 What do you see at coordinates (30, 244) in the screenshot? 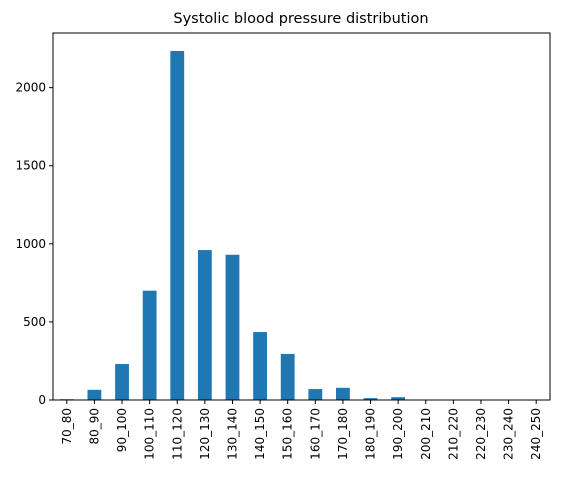
I see `y-tick-label: 1000` at bounding box center [30, 244].